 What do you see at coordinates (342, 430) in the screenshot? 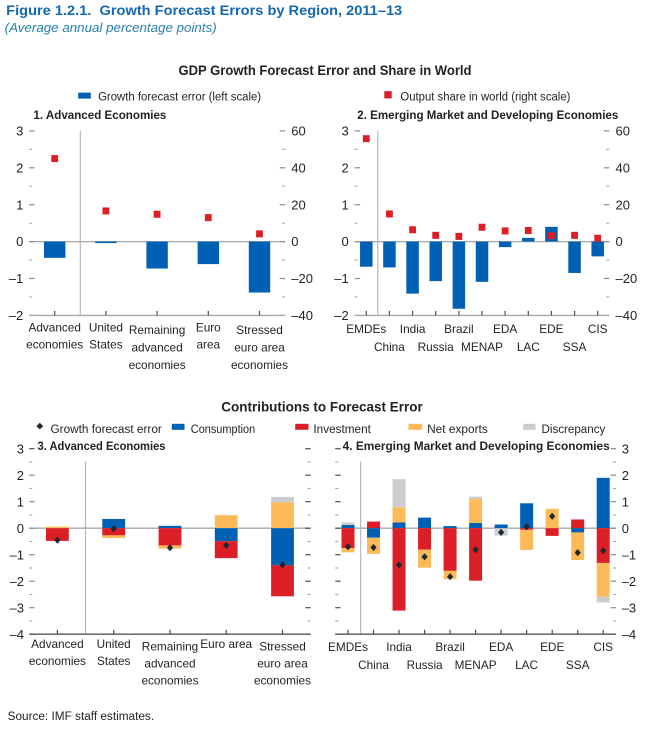
I see `svg-text: Investment` at bounding box center [342, 430].